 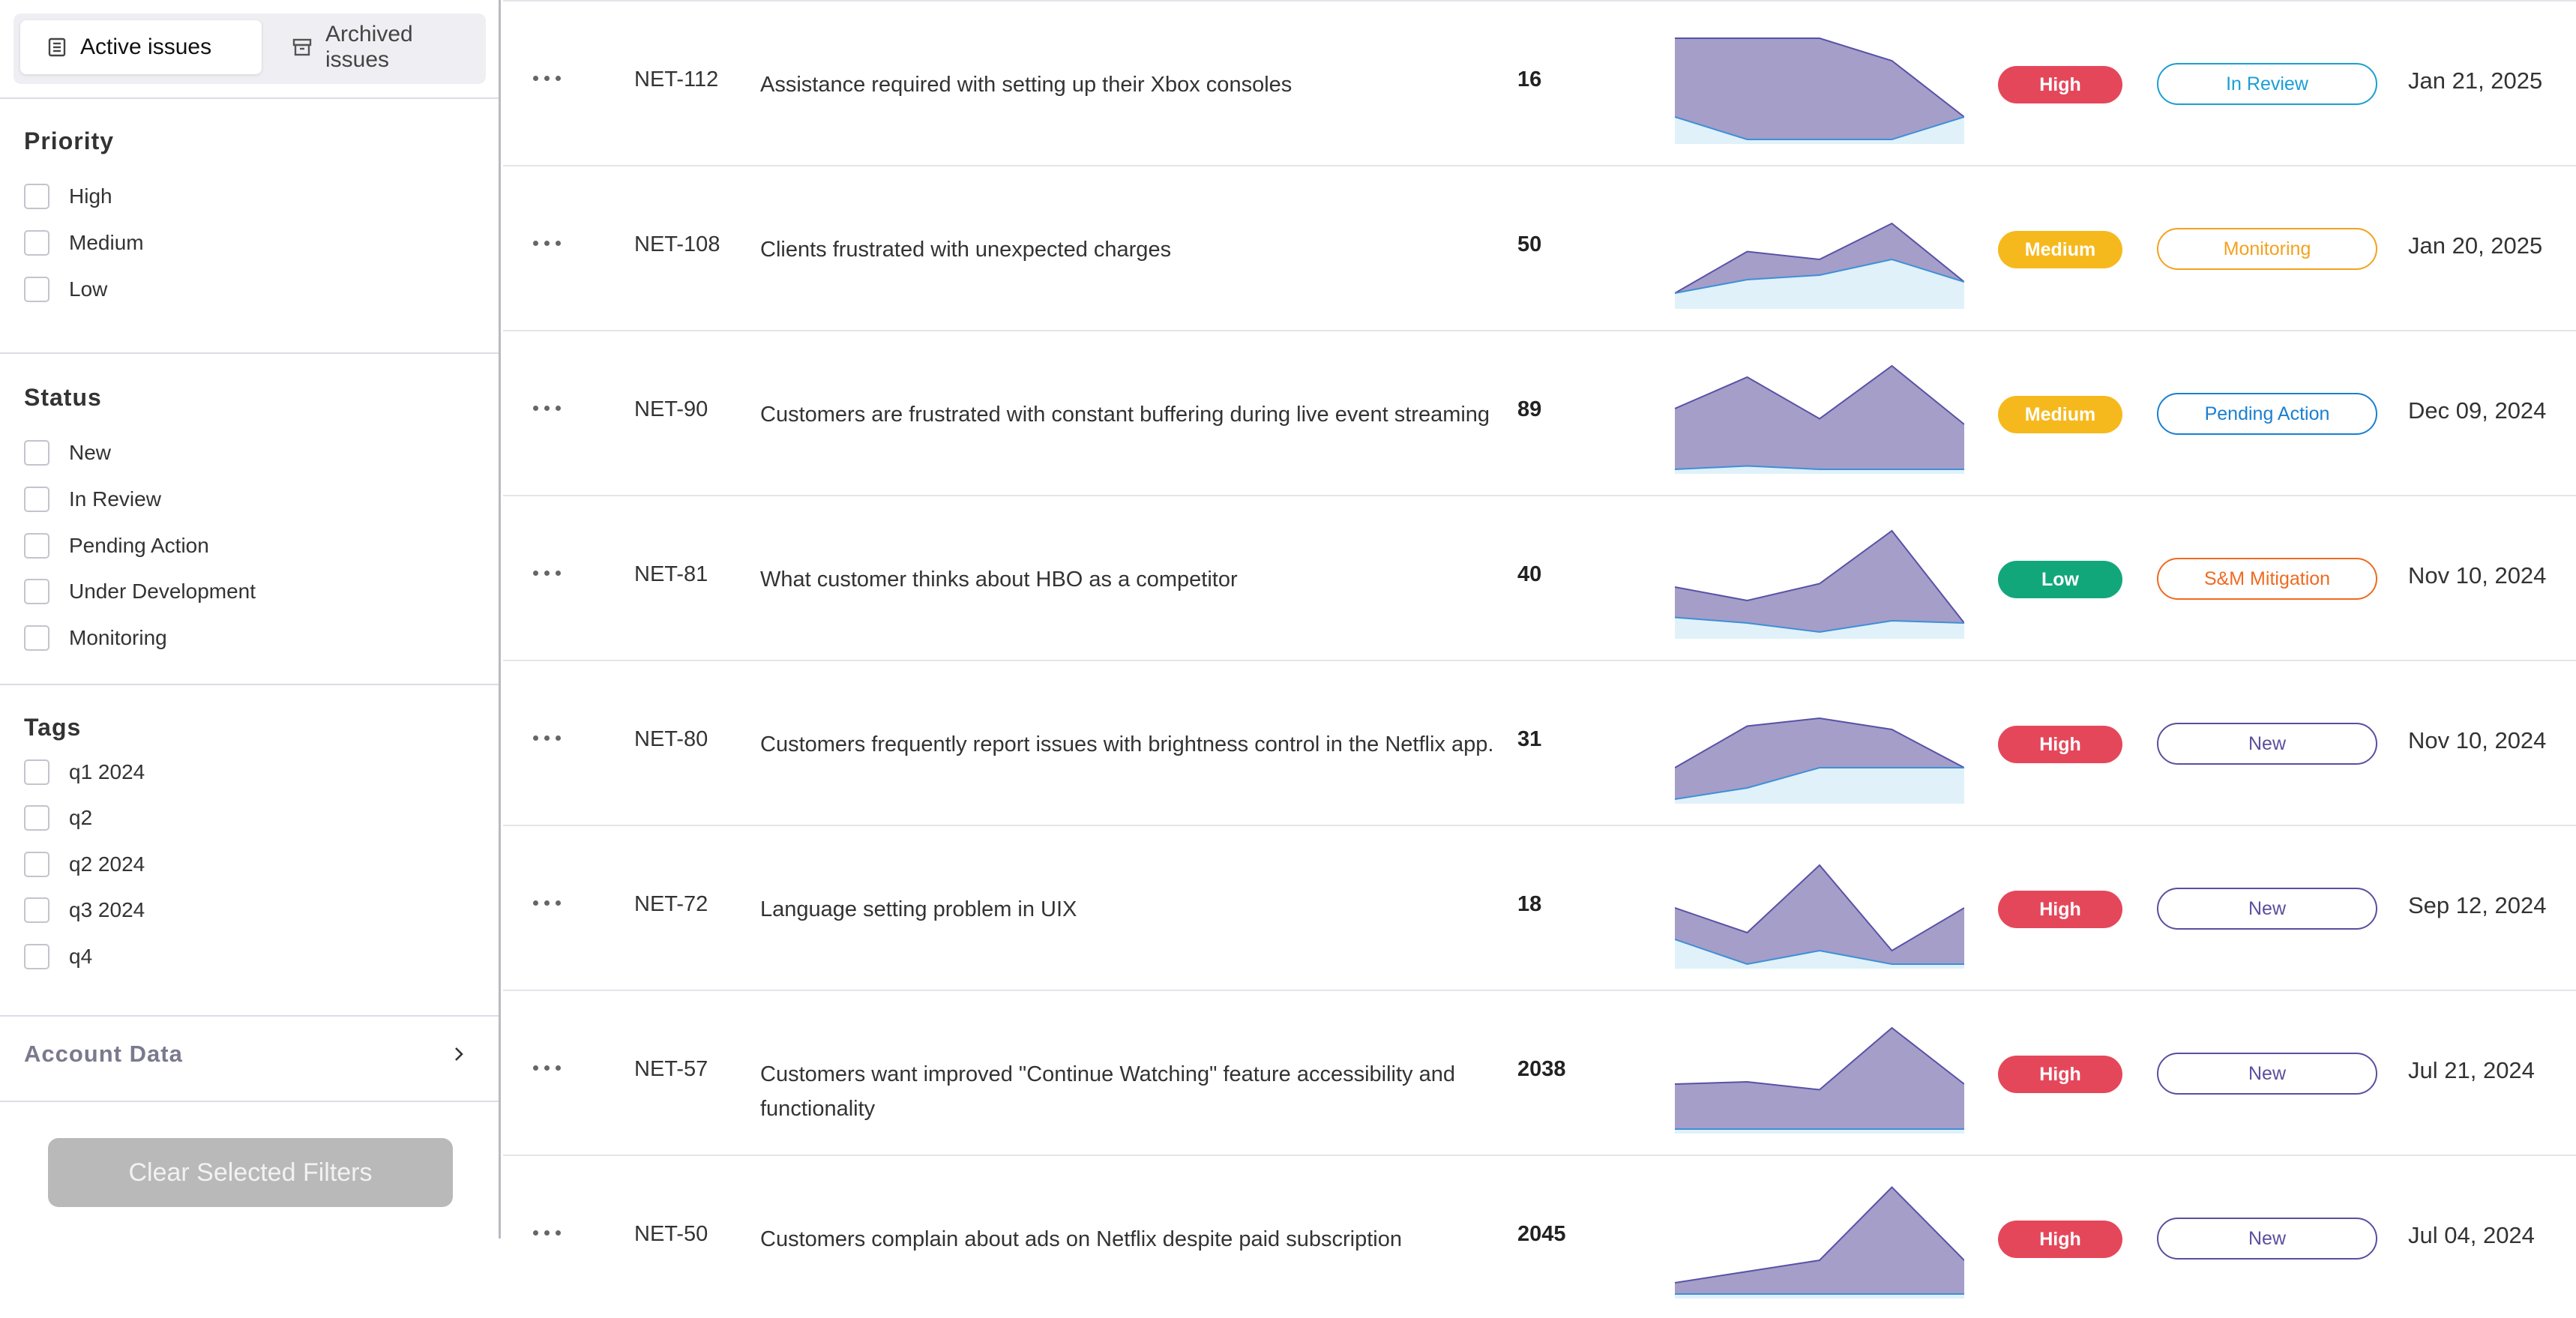 What do you see at coordinates (67, 453) in the screenshot?
I see `filter-option-new: New` at bounding box center [67, 453].